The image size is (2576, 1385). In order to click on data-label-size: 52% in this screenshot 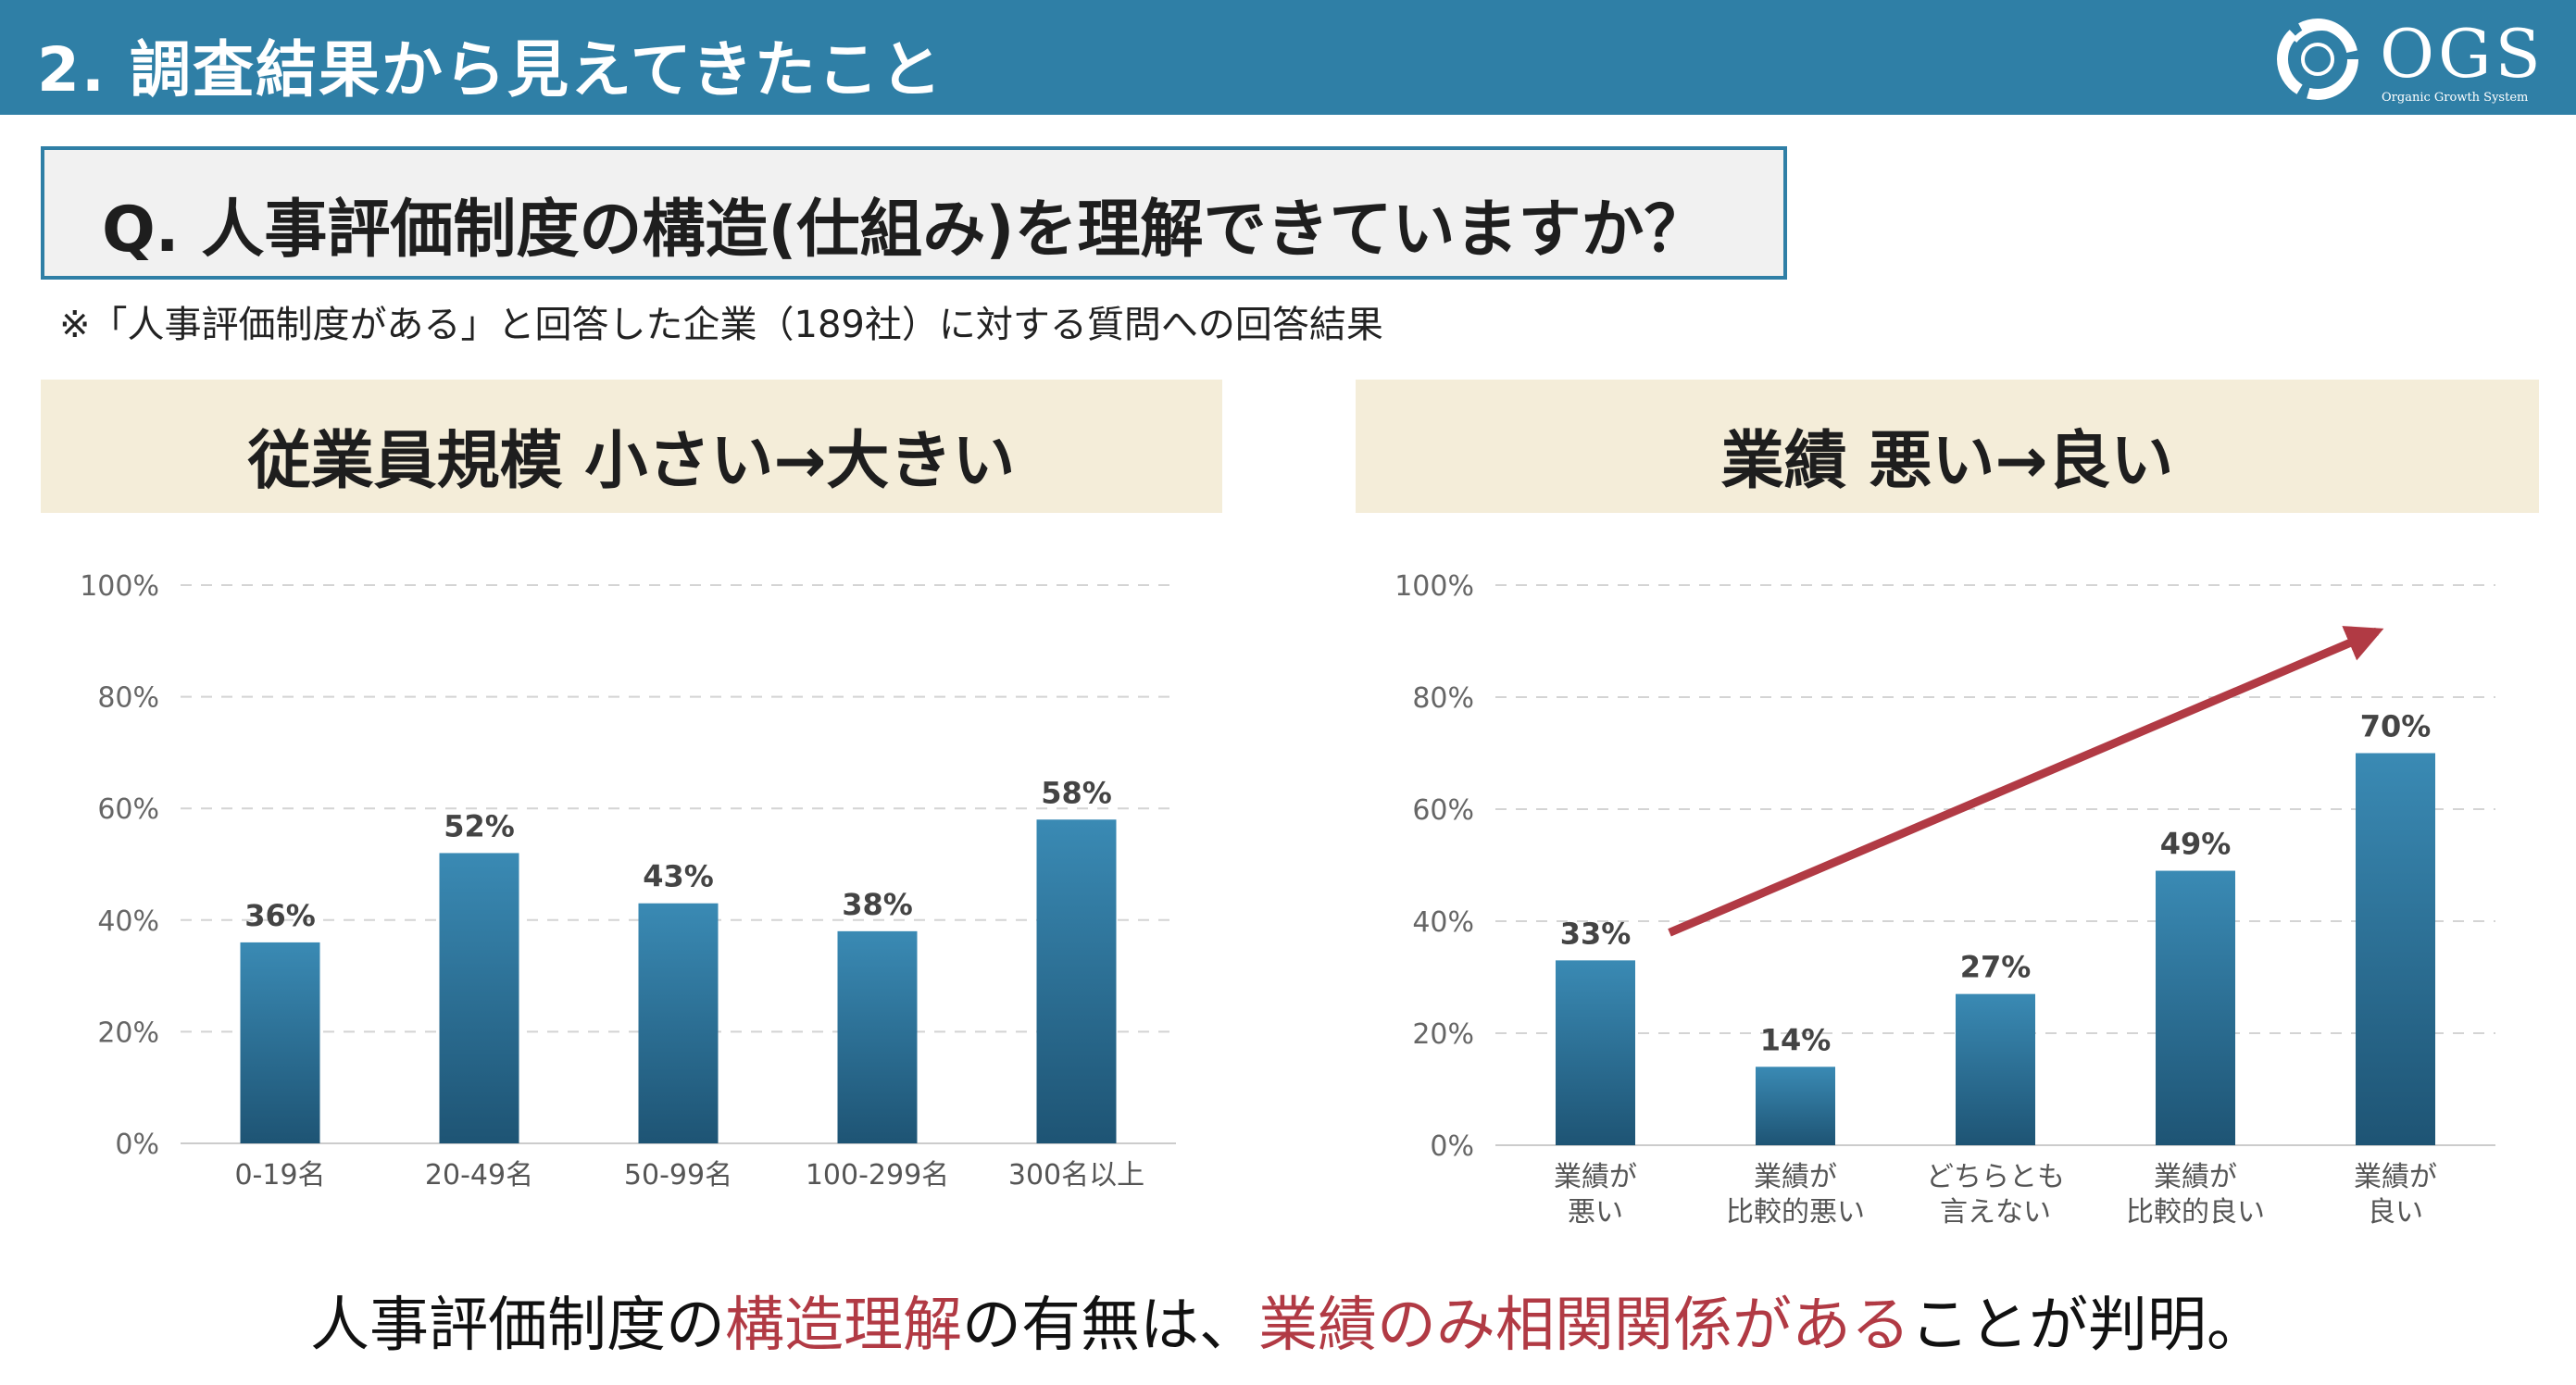, I will do `click(480, 825)`.